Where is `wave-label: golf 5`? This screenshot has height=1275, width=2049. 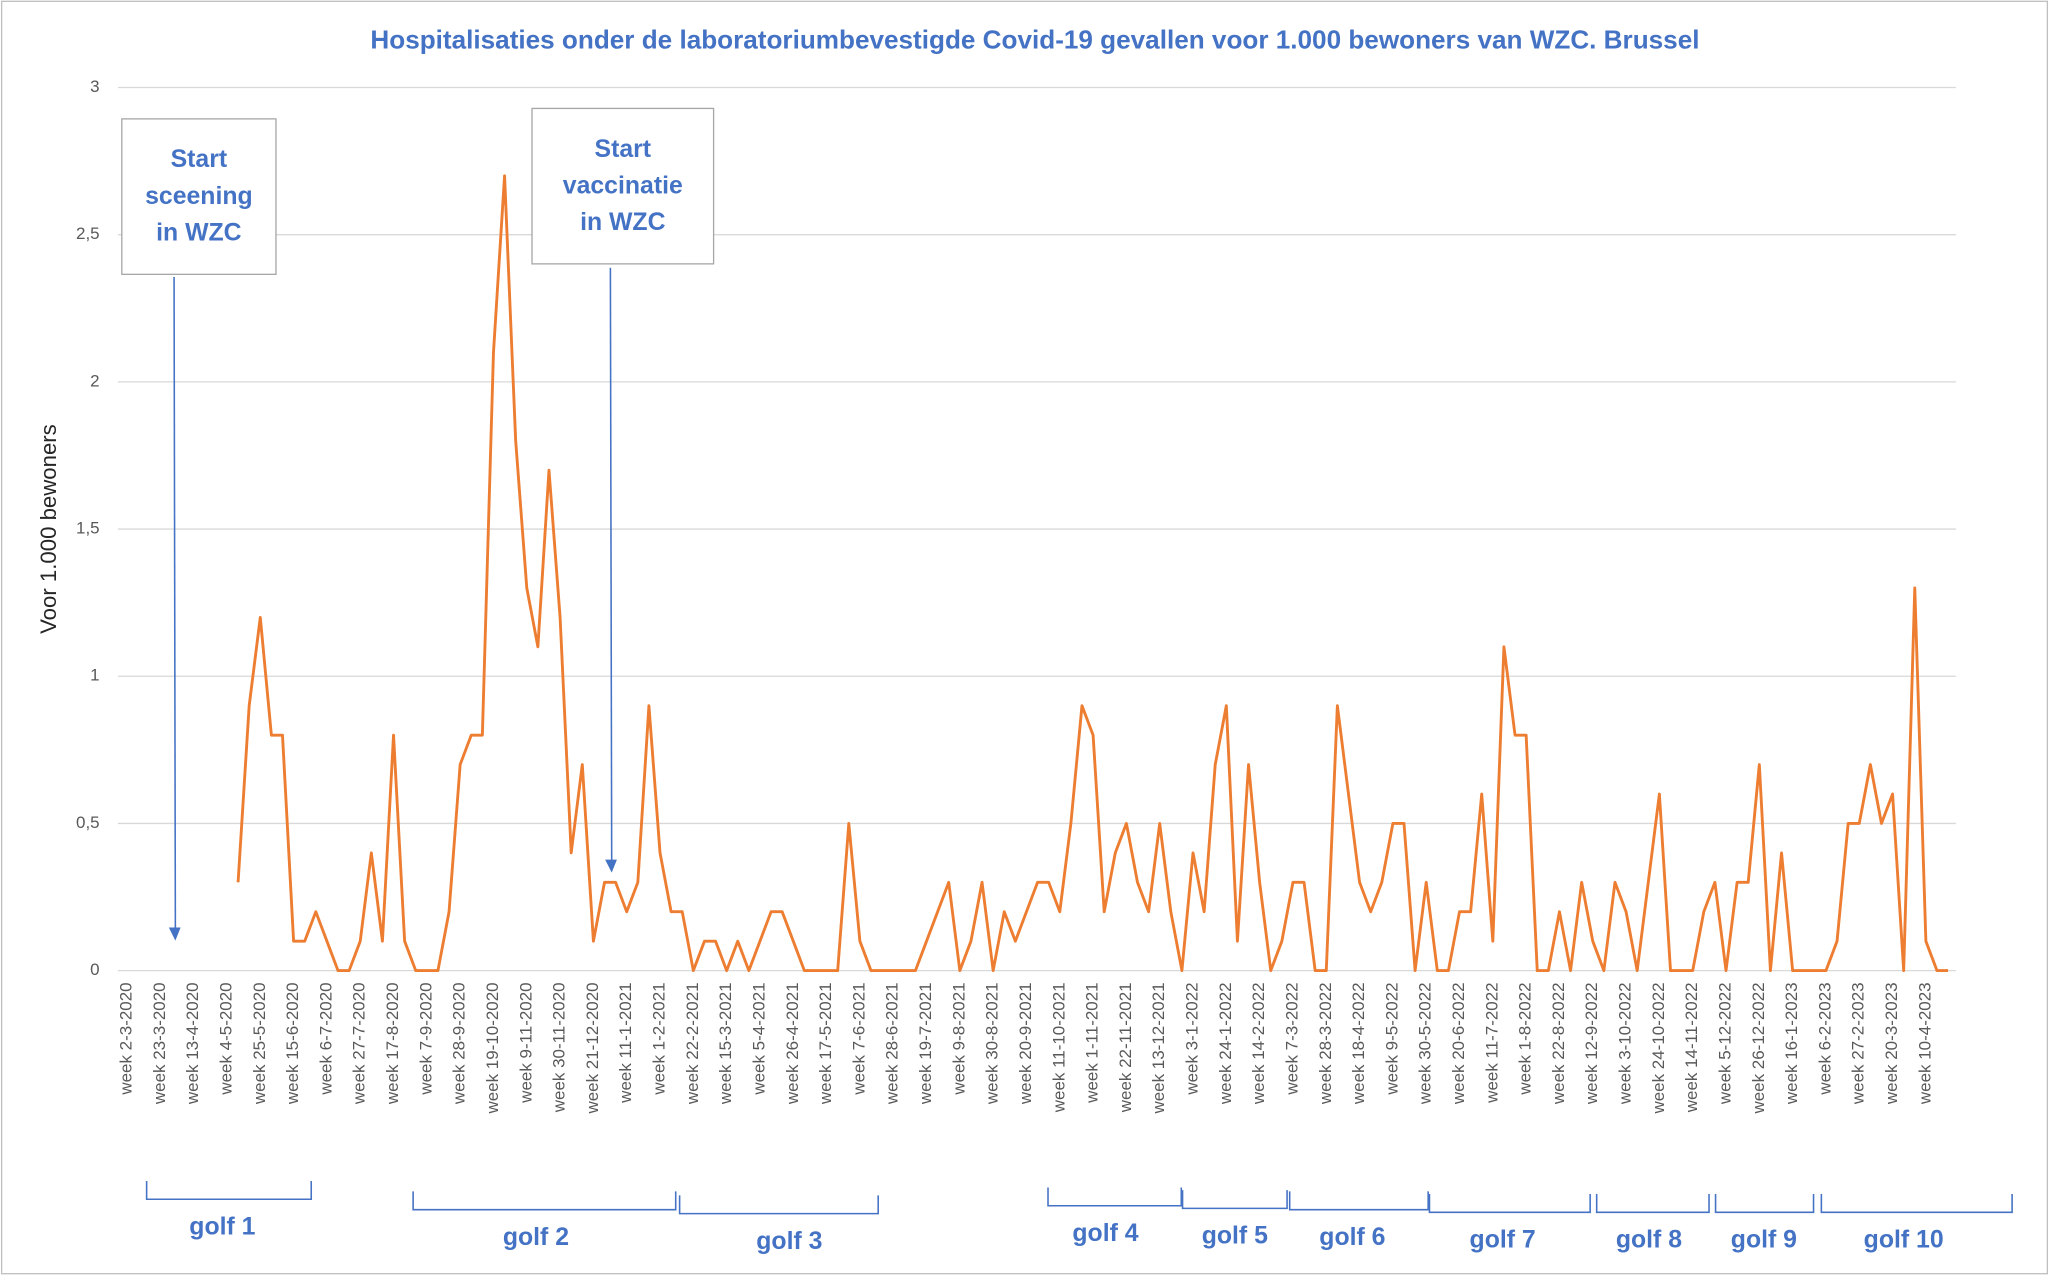 wave-label: golf 5 is located at coordinates (1235, 1236).